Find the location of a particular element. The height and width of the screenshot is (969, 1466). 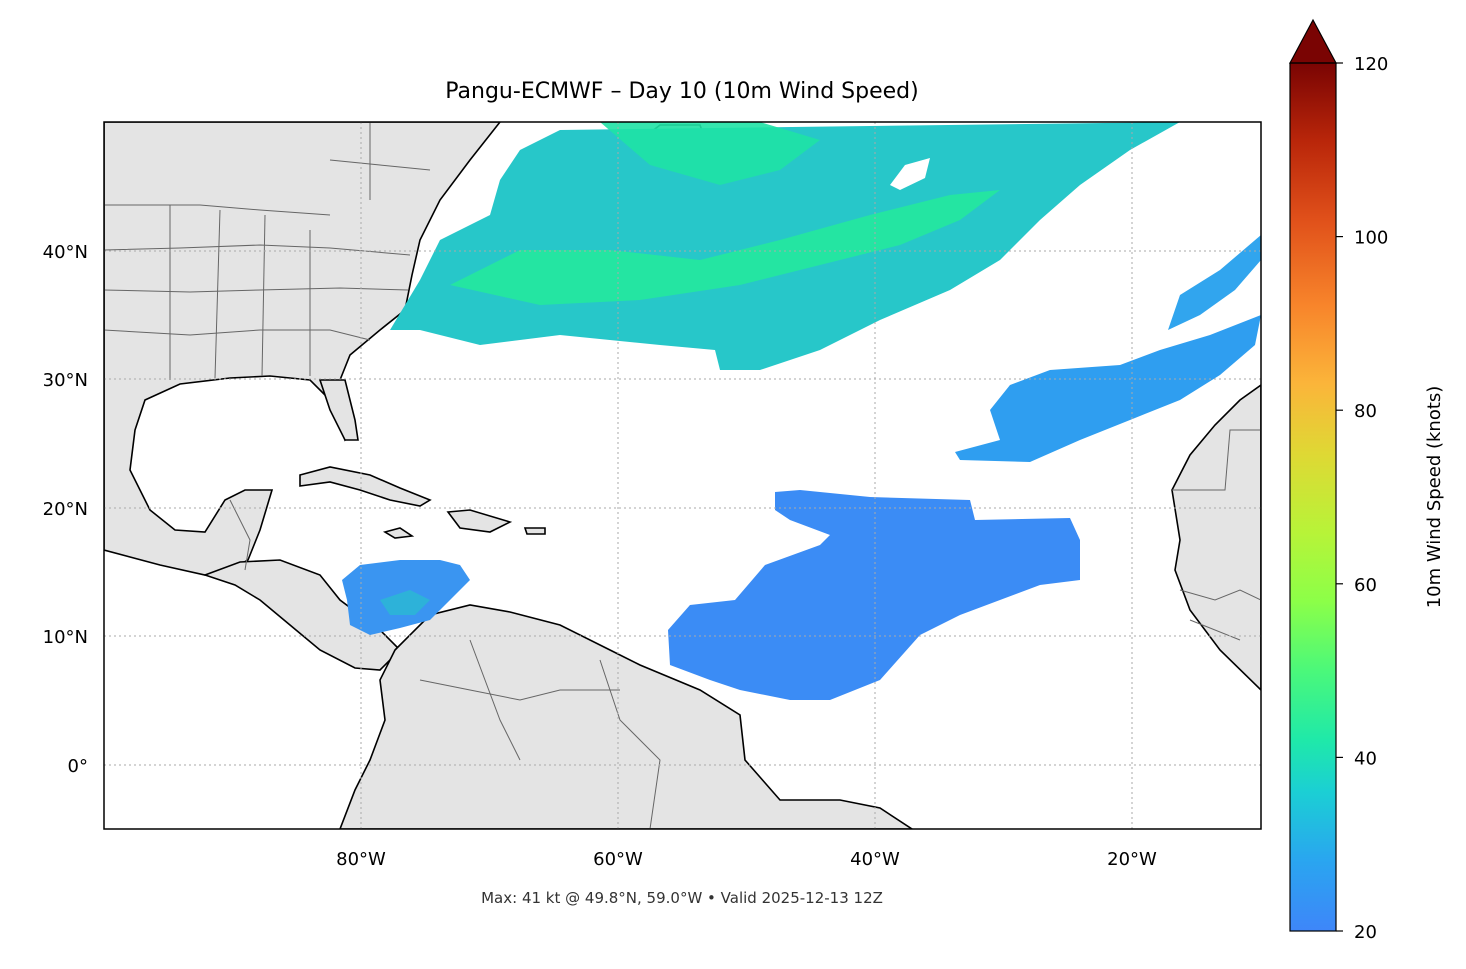

hispaniola-land is located at coordinates (479, 521).